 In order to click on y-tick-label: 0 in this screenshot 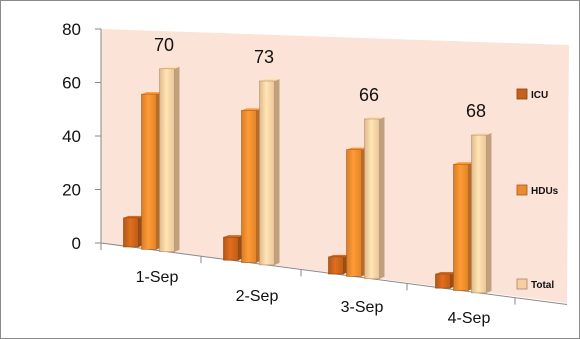, I will do `click(76, 243)`.